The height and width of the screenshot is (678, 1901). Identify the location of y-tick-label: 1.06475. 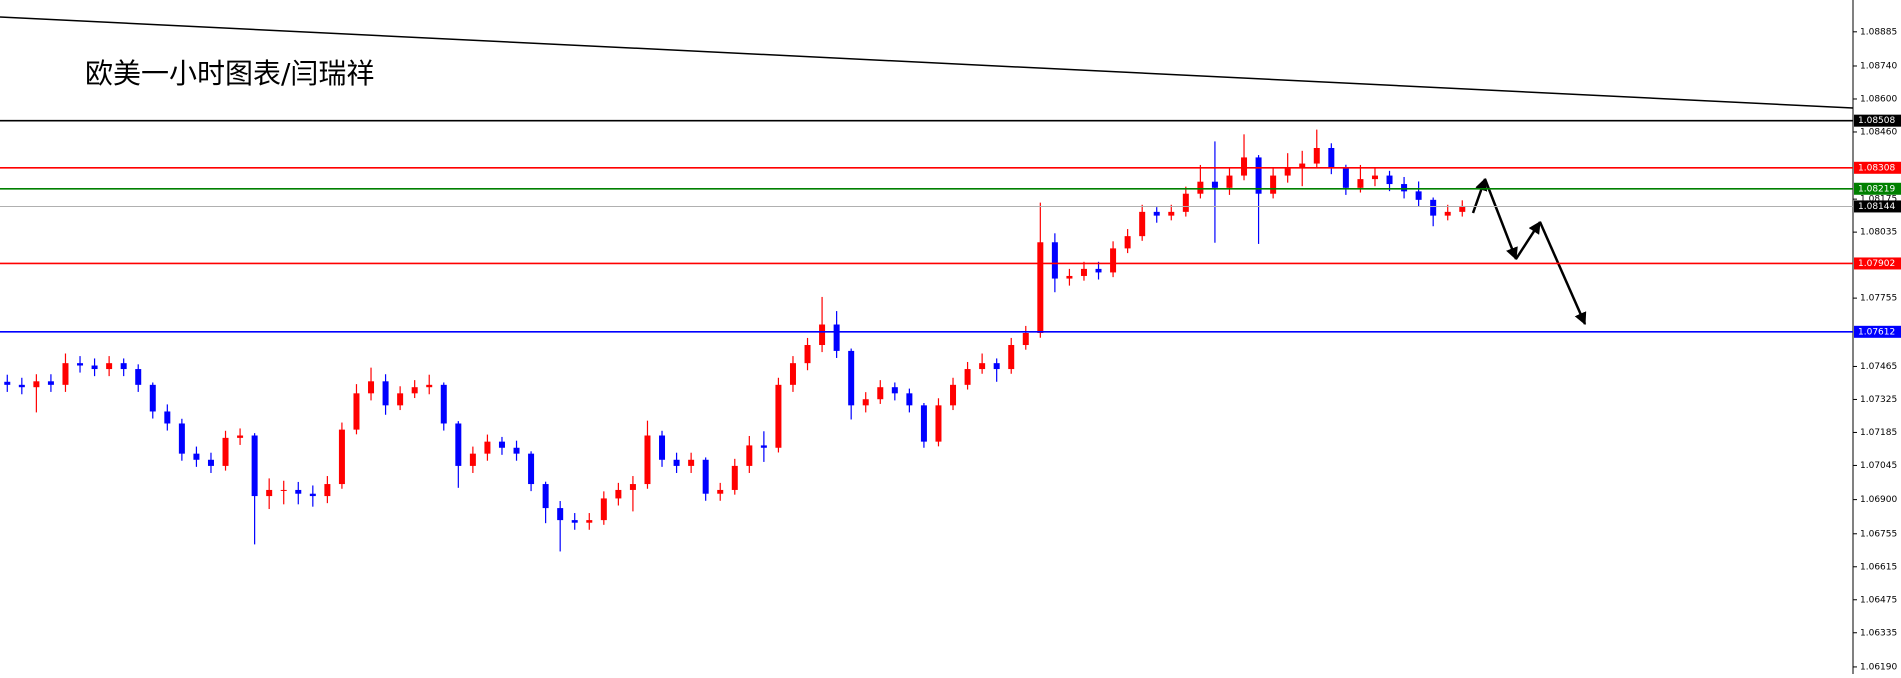
(1878, 600).